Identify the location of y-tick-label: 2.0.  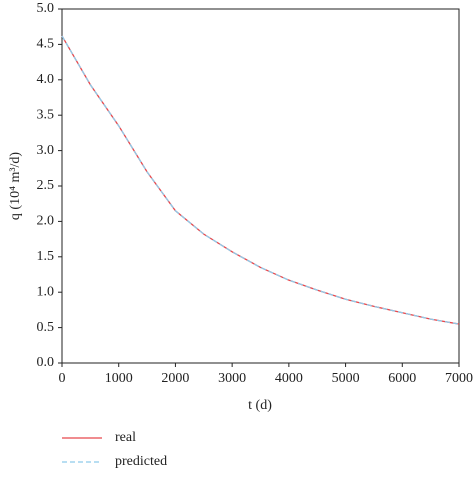
(46, 221).